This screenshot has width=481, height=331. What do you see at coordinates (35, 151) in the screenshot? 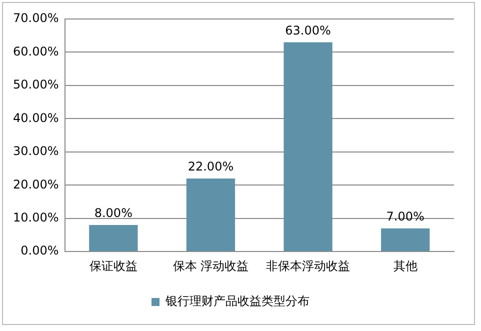
I see `y-tick-label: 30.00%` at bounding box center [35, 151].